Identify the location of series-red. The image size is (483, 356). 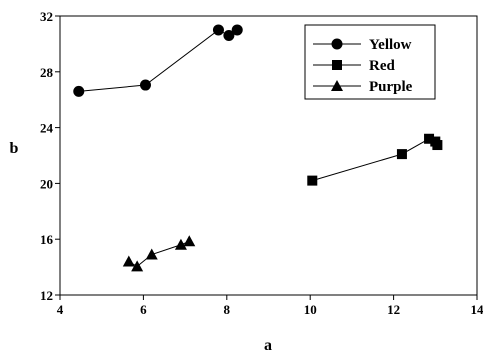
(375, 159).